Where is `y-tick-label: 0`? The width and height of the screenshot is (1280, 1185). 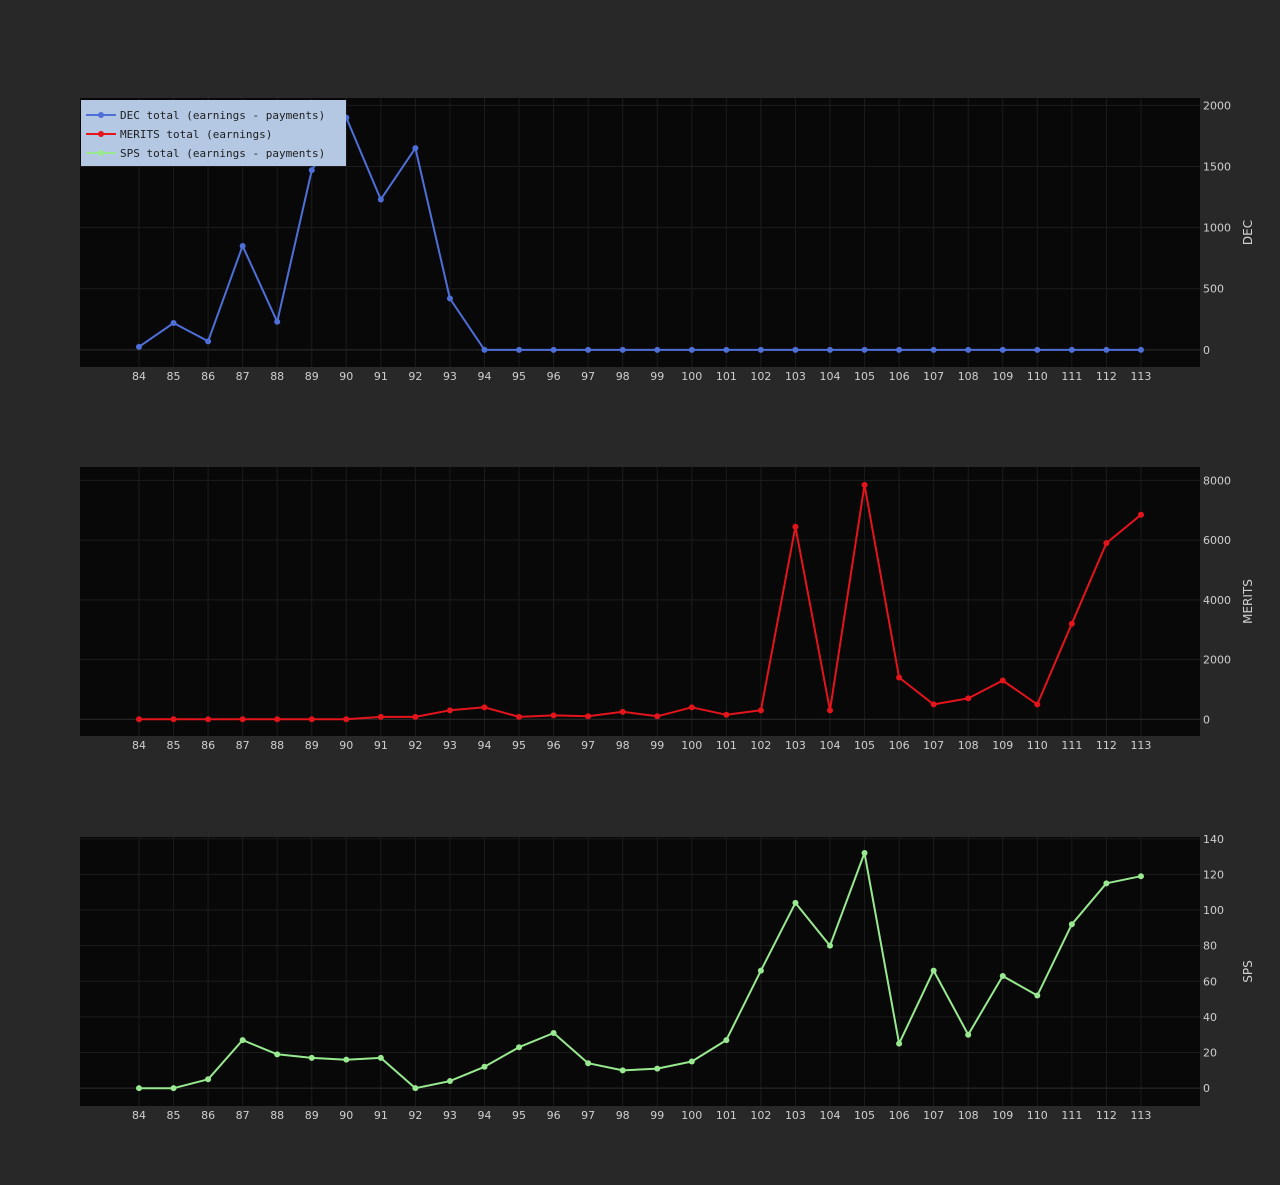
y-tick-label: 0 is located at coordinates (1206, 719).